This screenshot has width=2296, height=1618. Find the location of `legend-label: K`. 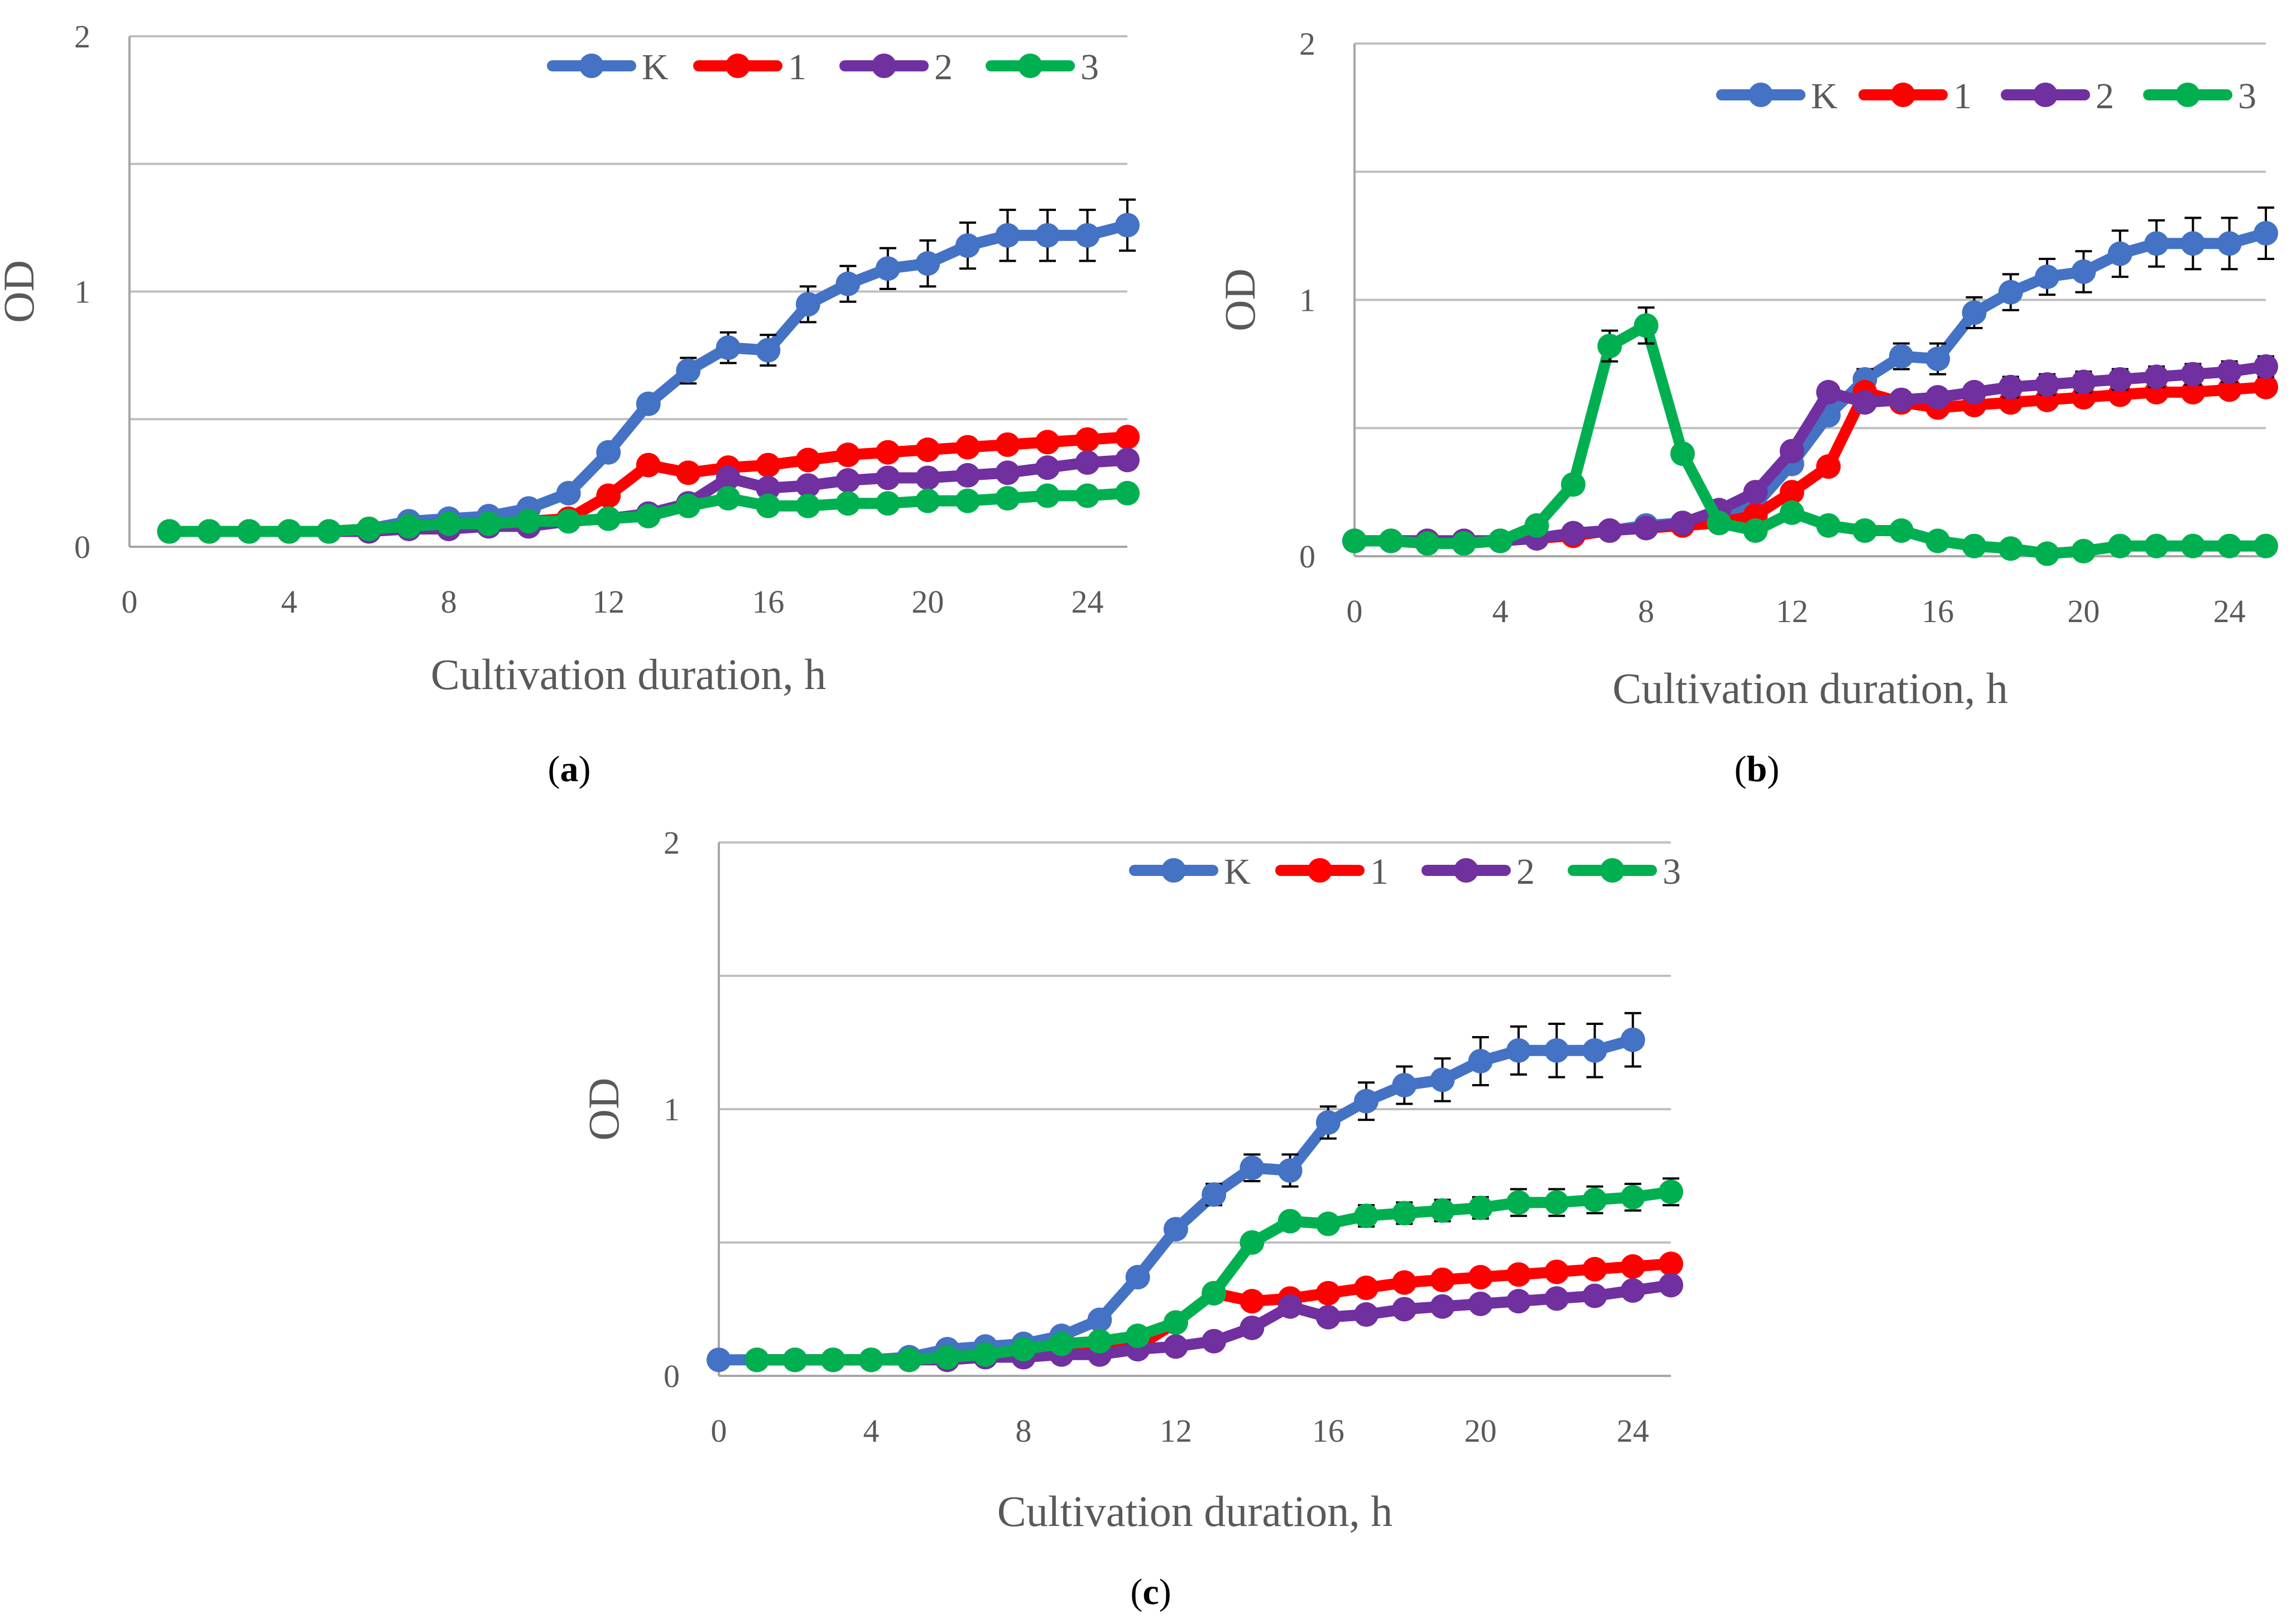

legend-label: K is located at coordinates (1237, 871).